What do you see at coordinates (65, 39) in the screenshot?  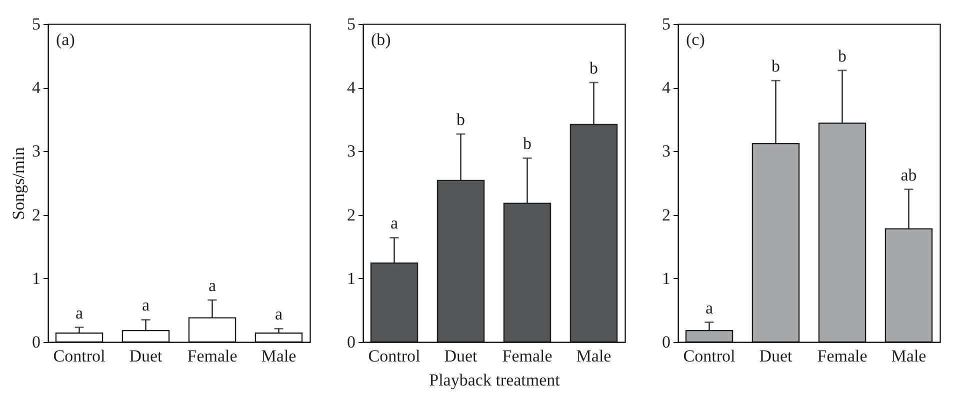 I see `annotation: (a)` at bounding box center [65, 39].